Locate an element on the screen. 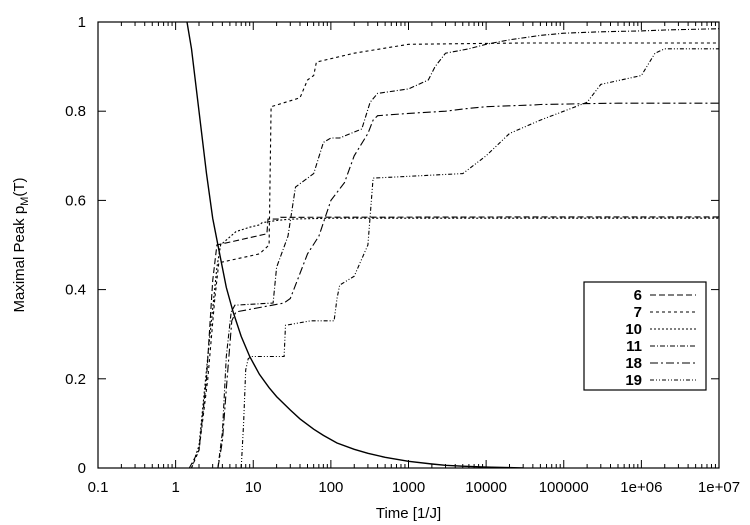 The width and height of the screenshot is (750, 525). y-axis-title-tail: (T) is located at coordinates (19, 186).